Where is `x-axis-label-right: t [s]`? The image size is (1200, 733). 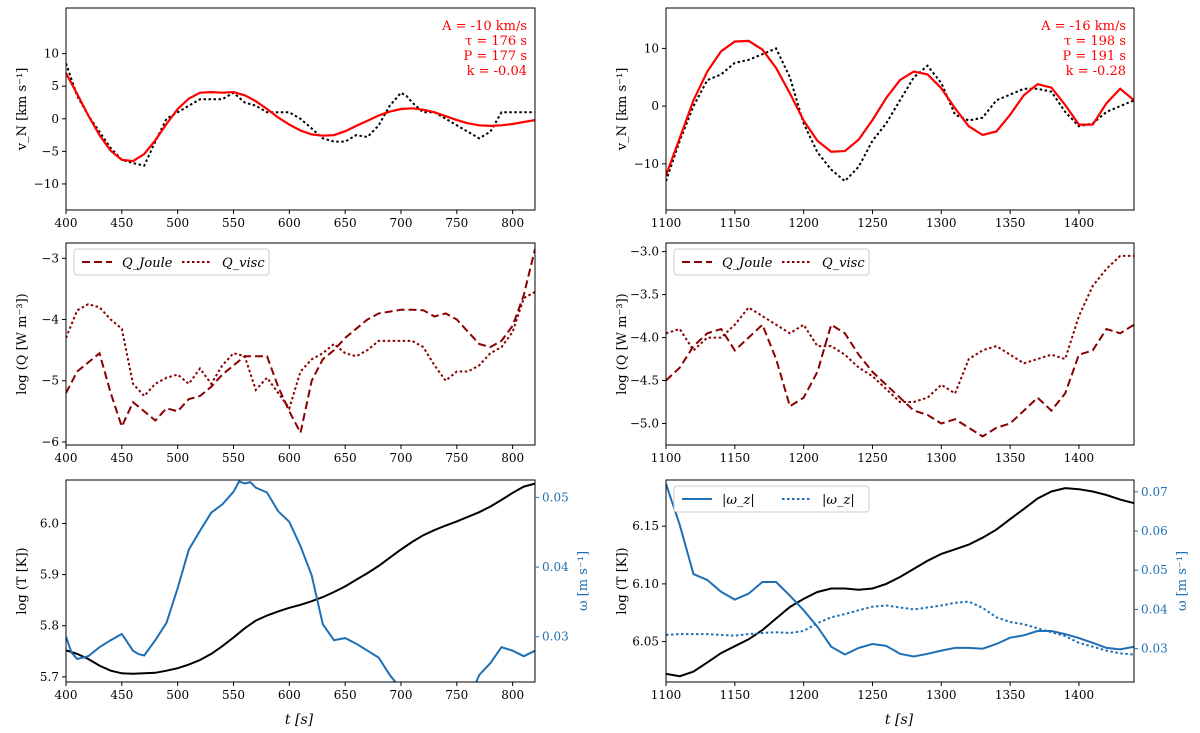
x-axis-label-right: t [s] is located at coordinates (899, 720).